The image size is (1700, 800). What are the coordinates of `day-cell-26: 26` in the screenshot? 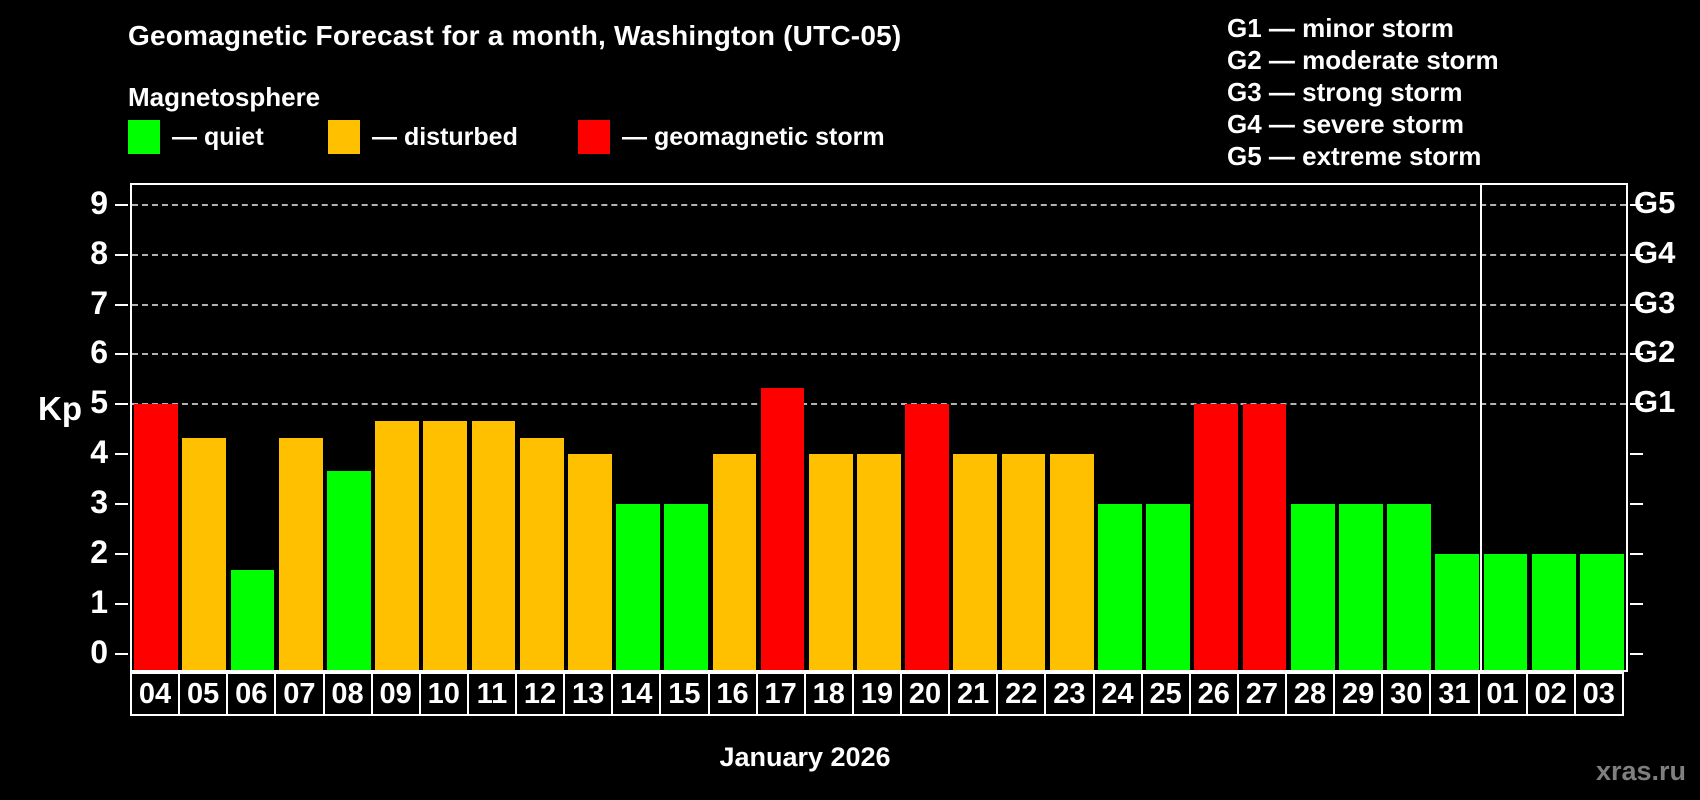 It's located at (1213, 694).